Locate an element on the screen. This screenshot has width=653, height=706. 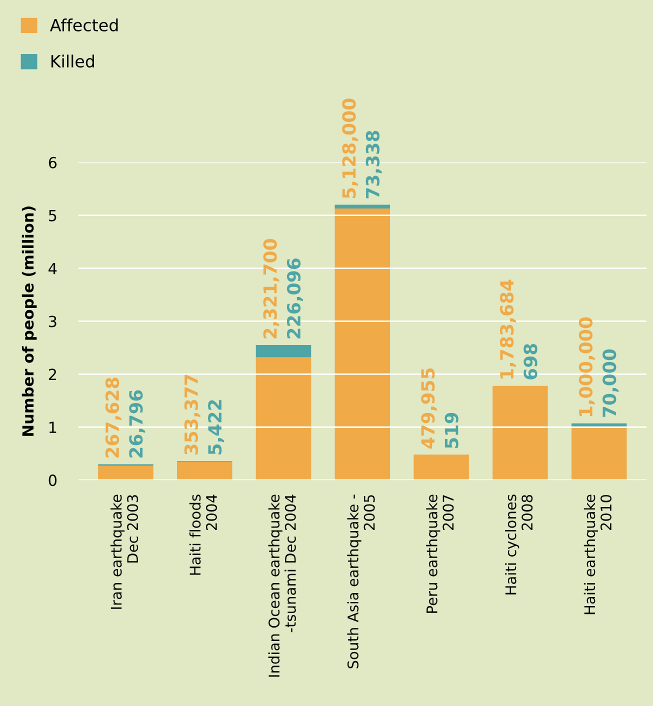
annotation: 2,321,700 is located at coordinates (271, 288).